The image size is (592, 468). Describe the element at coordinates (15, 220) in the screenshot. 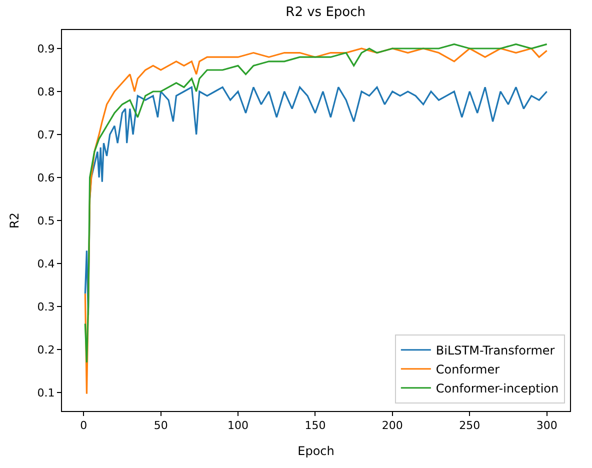

I see `y-axis-title: R2` at that location.